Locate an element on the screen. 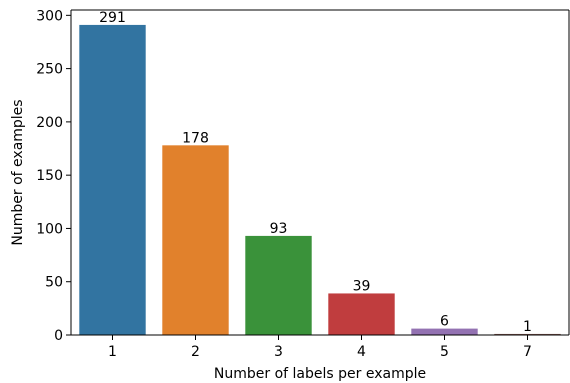 This screenshot has width=570, height=383. data-label-7: 1 is located at coordinates (527, 327).